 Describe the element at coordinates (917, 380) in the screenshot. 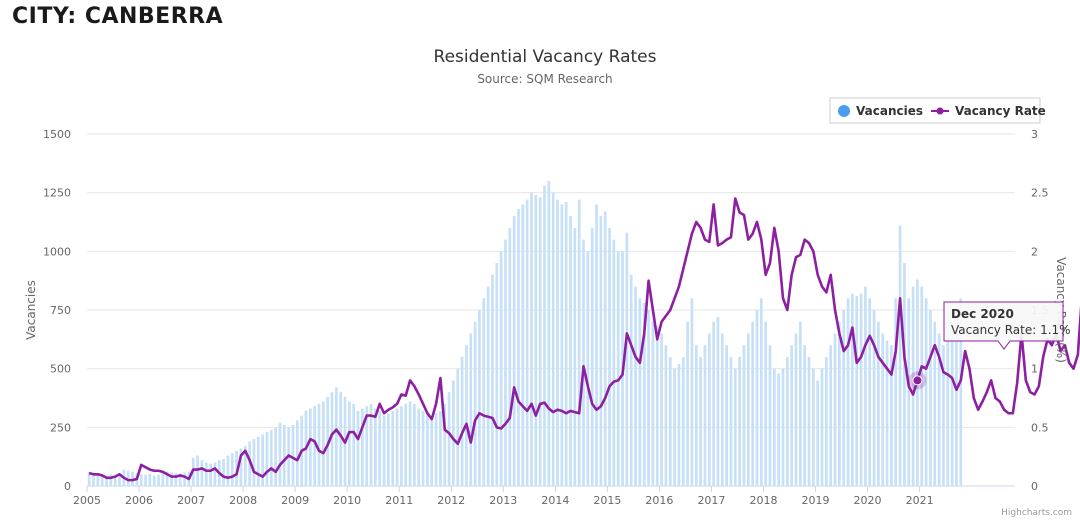

I see `highlight-point` at that location.